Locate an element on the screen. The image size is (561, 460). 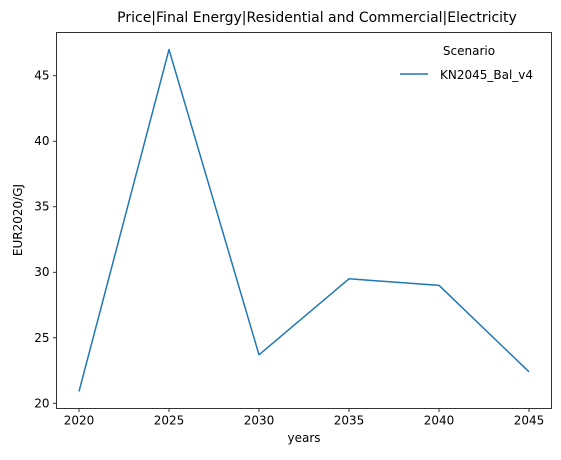
x-tick-label: 2020 is located at coordinates (79, 421).